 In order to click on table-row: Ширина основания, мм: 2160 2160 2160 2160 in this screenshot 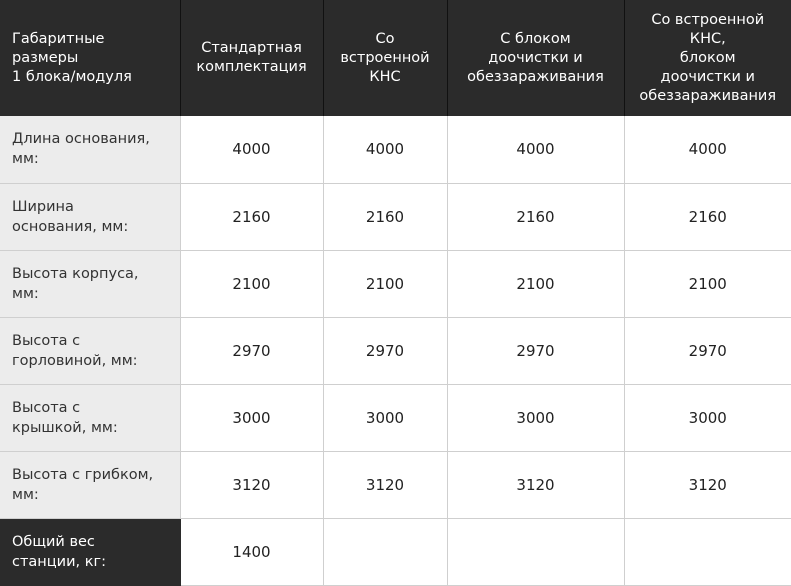, I will do `click(395, 216)`.